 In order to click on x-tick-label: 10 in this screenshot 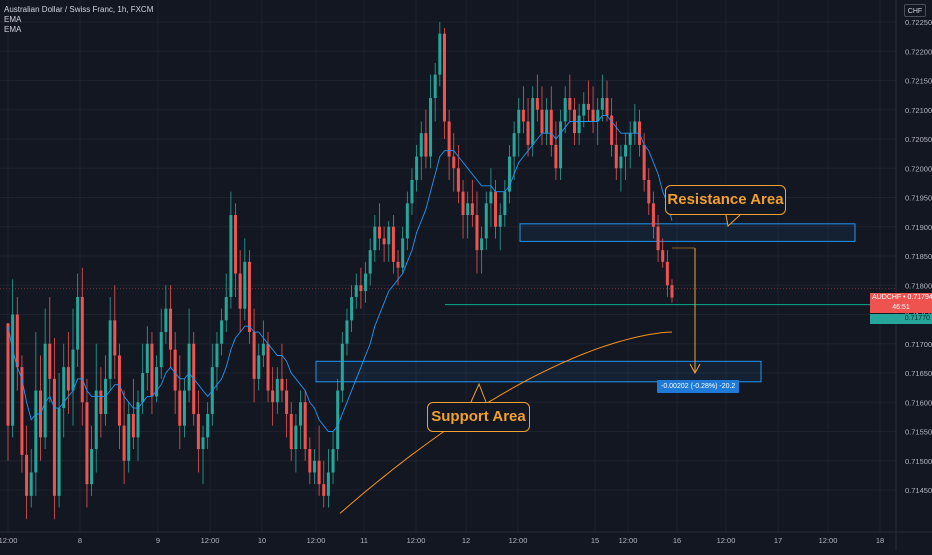, I will do `click(262, 540)`.